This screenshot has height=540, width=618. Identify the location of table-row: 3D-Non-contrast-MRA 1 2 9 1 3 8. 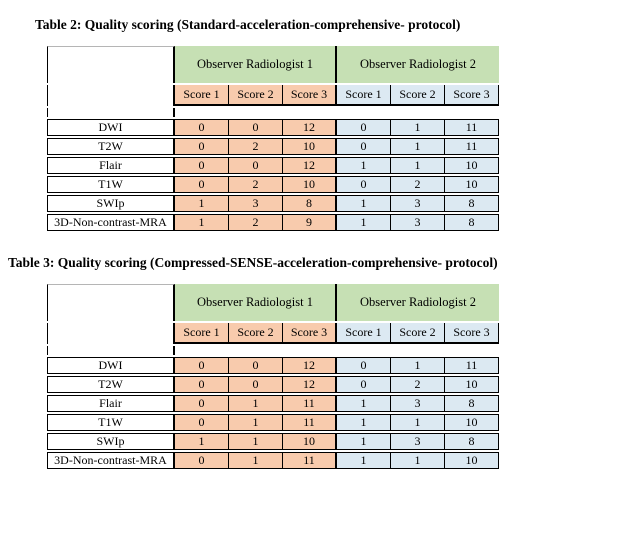
(273, 222).